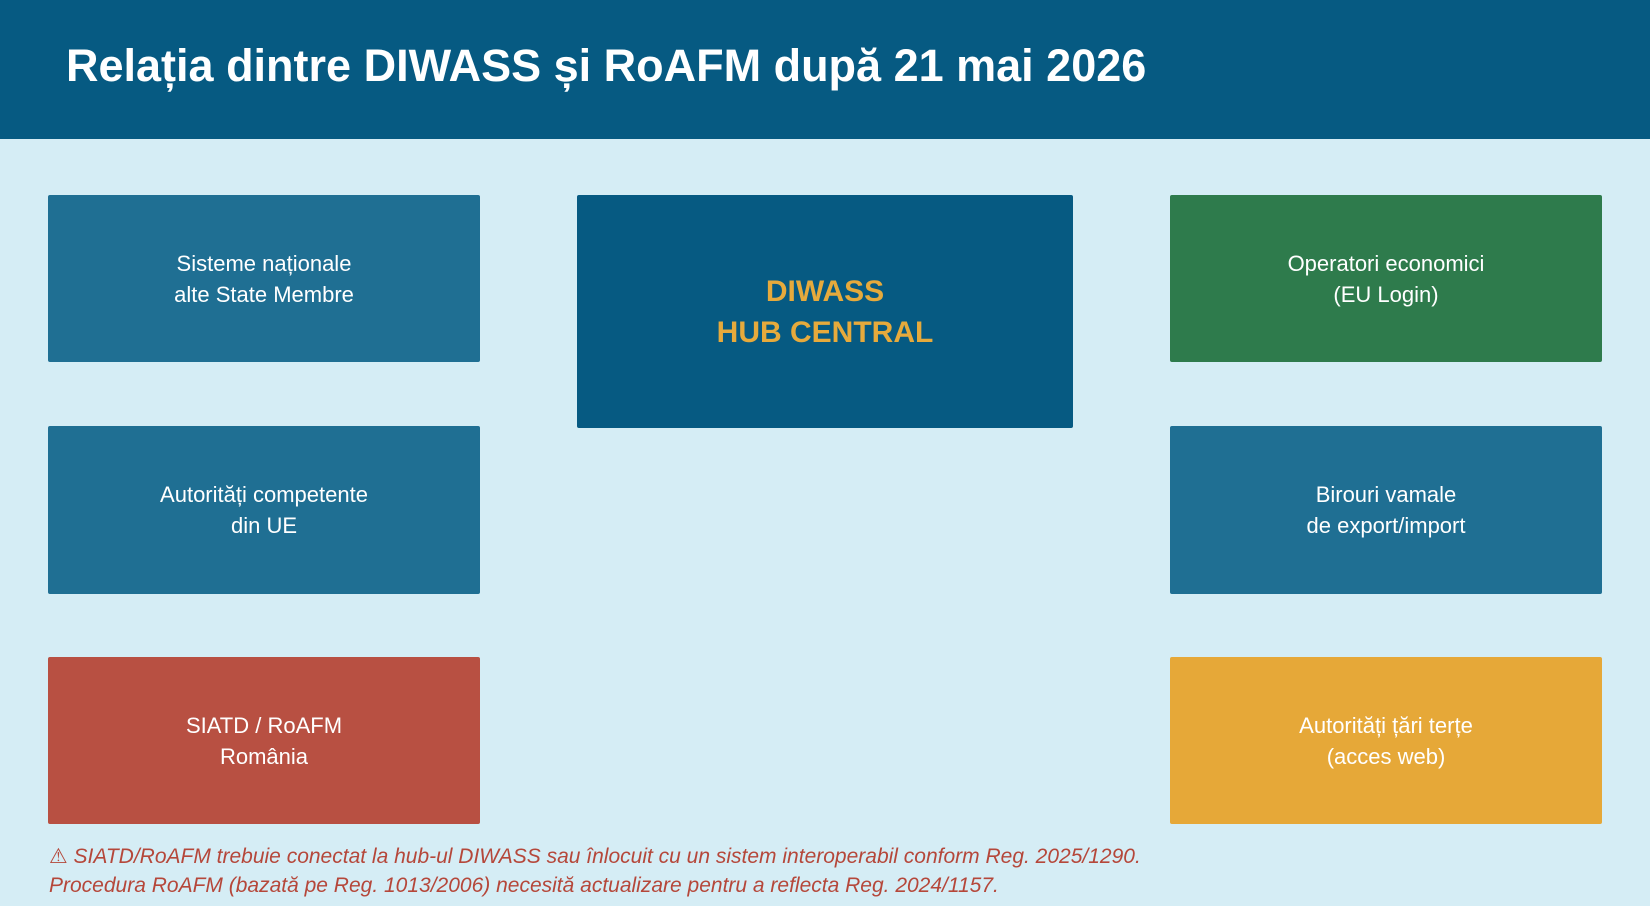  What do you see at coordinates (1386, 725) in the screenshot?
I see `node-label: Autorități țări terțe` at bounding box center [1386, 725].